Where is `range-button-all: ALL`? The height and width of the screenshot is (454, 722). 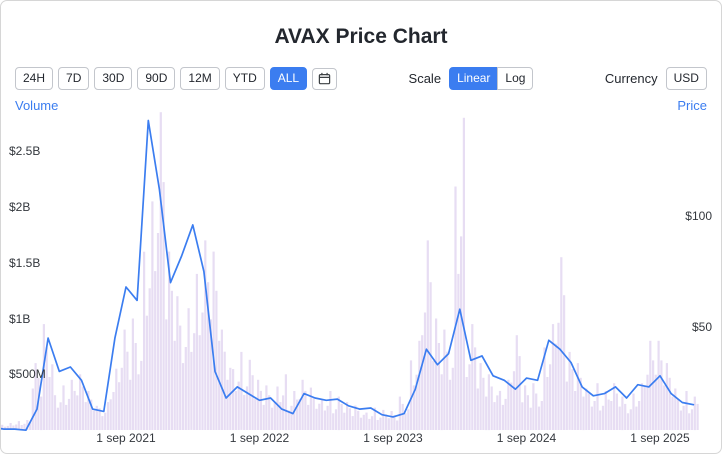
range-button-all: ALL is located at coordinates (288, 78).